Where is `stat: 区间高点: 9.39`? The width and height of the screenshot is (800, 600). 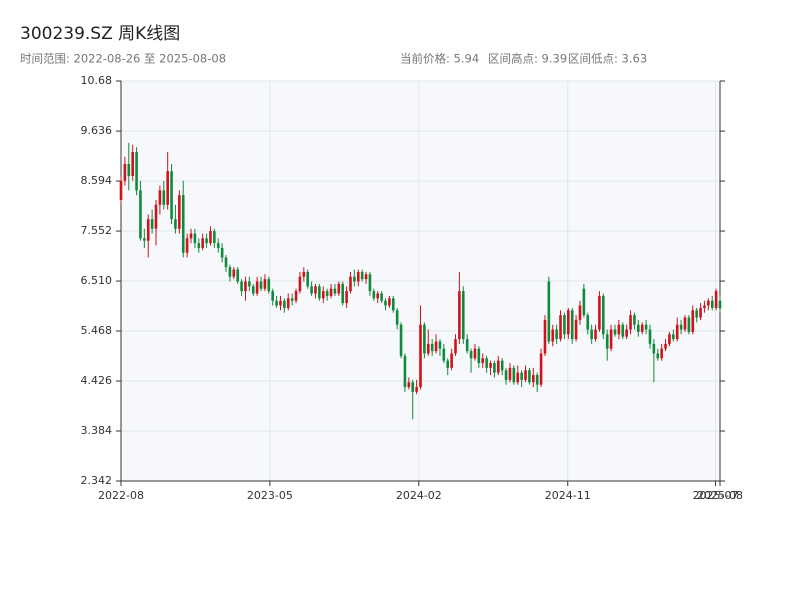 stat: 区间高点: 9.39 is located at coordinates (527, 59).